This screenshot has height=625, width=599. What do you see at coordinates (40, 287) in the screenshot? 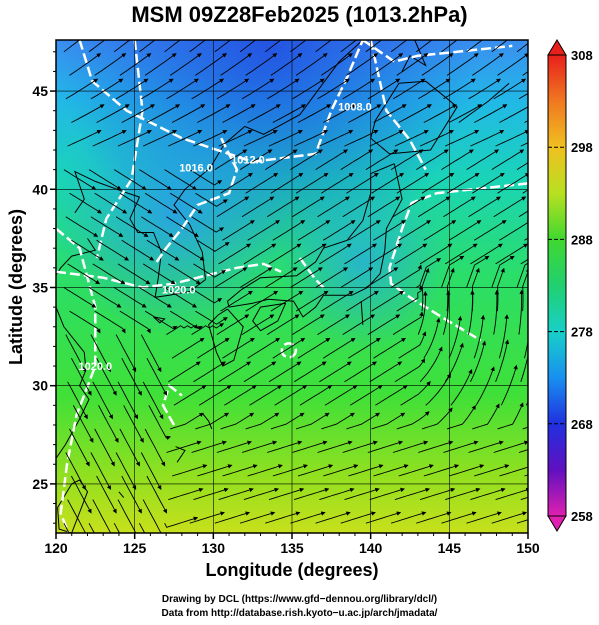
I see `y-tick-label: 35` at bounding box center [40, 287].